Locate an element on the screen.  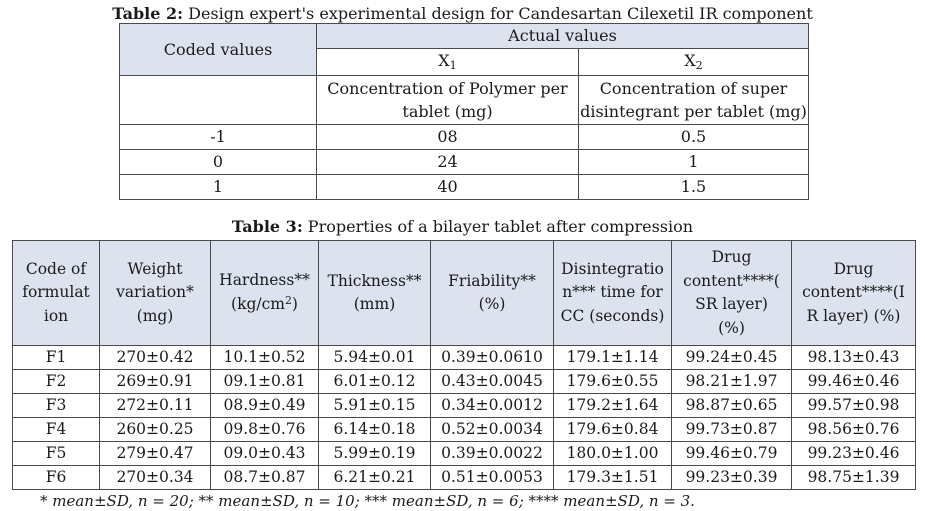
disintegration-cell: 179.1±1.14 is located at coordinates (612, 357).